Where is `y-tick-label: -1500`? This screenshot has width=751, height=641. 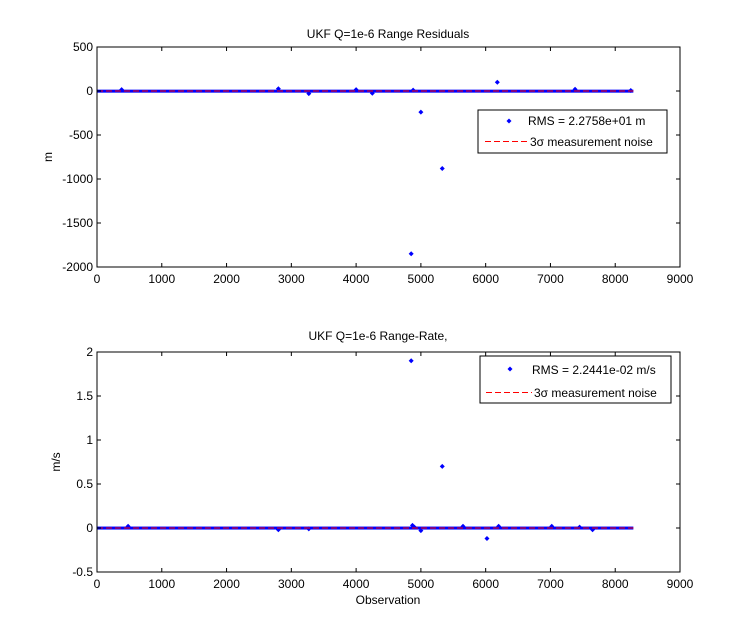
y-tick-label: -1500 is located at coordinates (77, 223).